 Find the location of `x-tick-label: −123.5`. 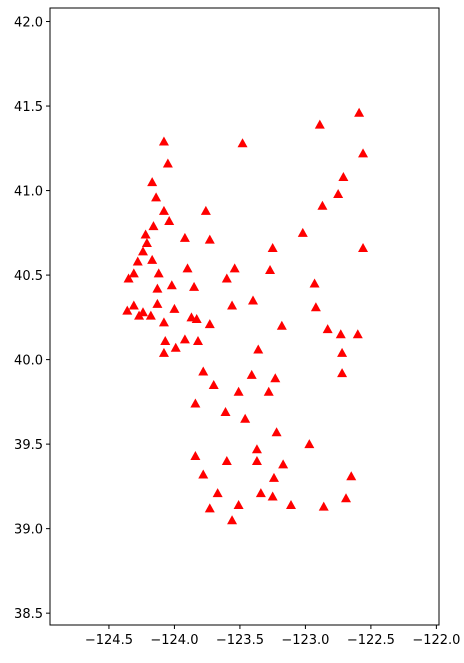

x-tick-label: −123.5 is located at coordinates (240, 640).